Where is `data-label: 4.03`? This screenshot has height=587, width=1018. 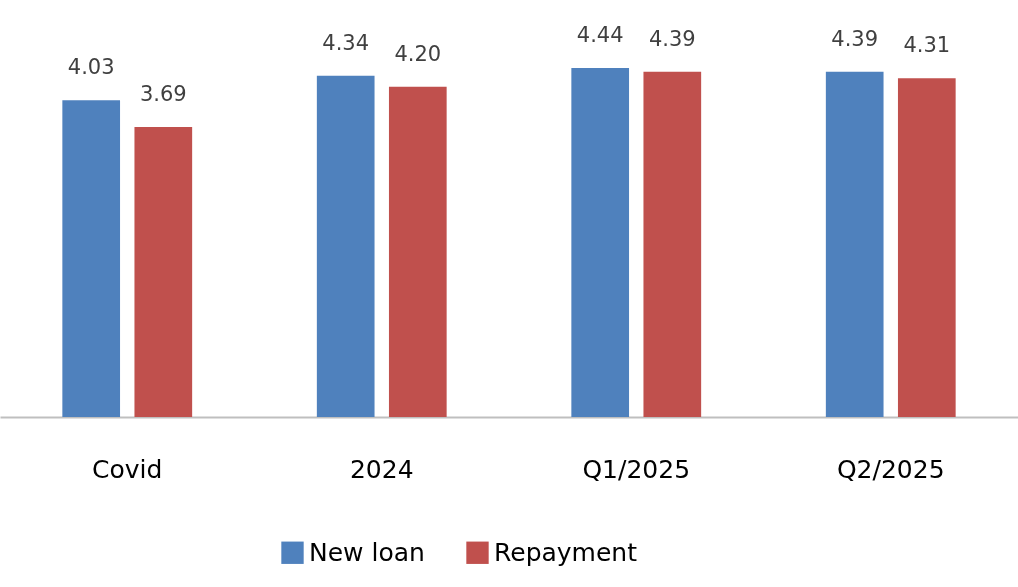
data-label: 4.03 is located at coordinates (91, 67).